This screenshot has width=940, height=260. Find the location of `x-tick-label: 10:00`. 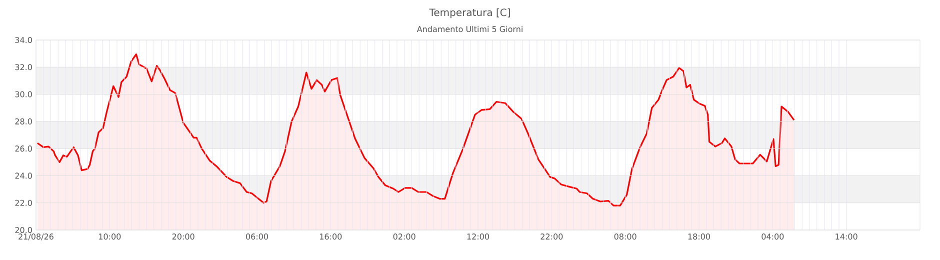

x-tick-label: 10:00 is located at coordinates (110, 237).